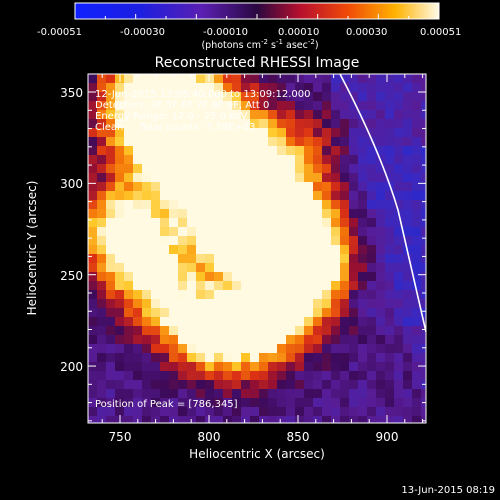 The image size is (500, 500). I want to click on plot-title: Reconstructed RHESSI Image, so click(257, 63).